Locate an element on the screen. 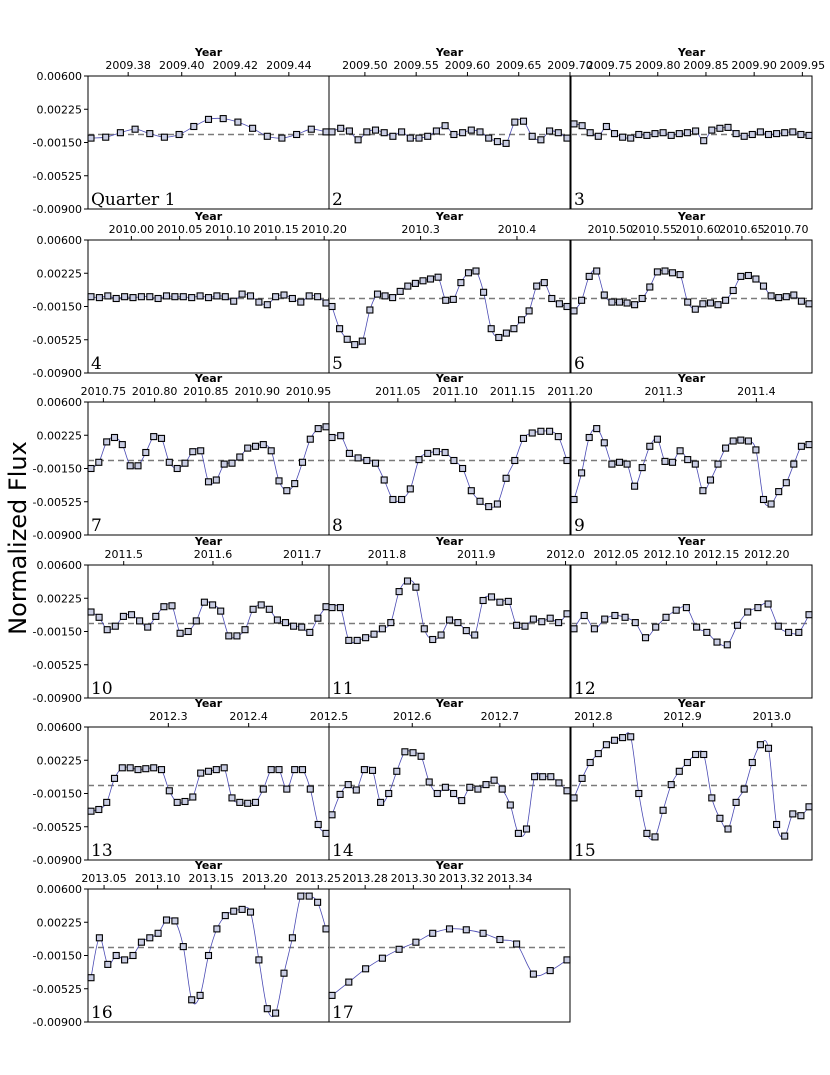 The image size is (830, 1075). flux-line is located at coordinates (449, 793).